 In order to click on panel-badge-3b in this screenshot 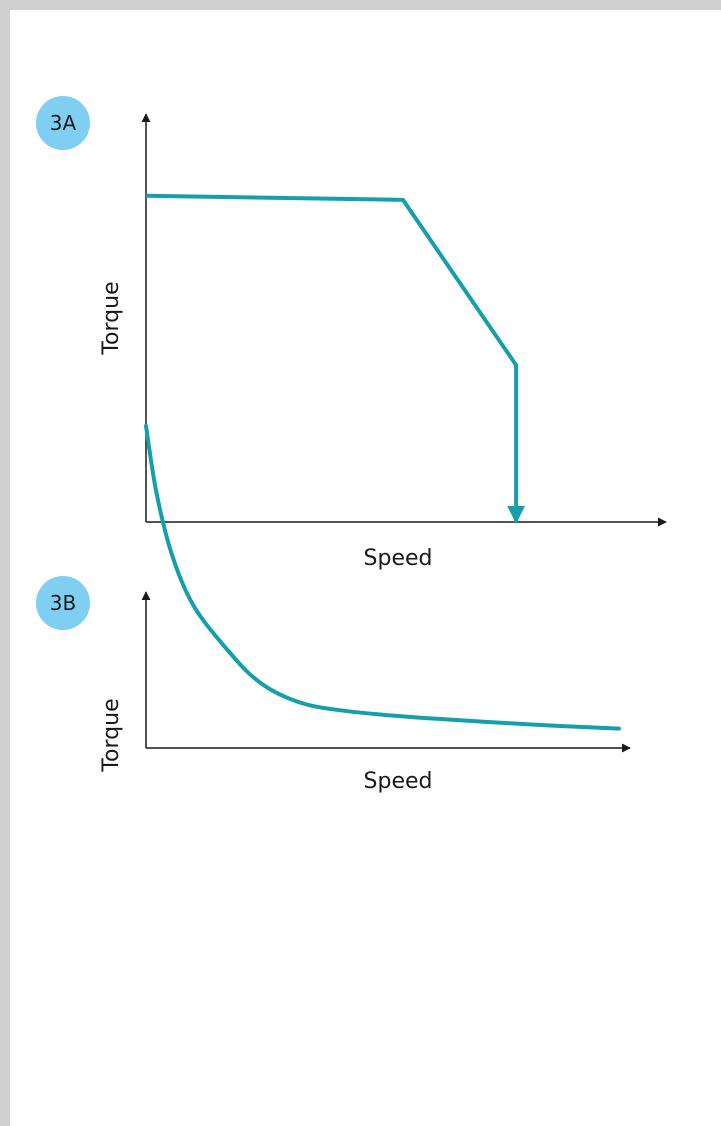, I will do `click(63, 603)`.